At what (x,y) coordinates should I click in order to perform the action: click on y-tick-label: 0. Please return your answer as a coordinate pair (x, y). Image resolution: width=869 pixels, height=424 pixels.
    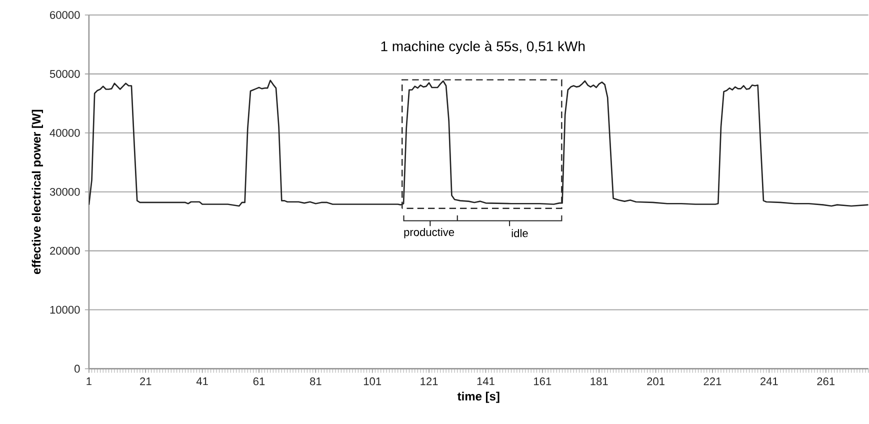
    Looking at the image, I should click on (77, 368).